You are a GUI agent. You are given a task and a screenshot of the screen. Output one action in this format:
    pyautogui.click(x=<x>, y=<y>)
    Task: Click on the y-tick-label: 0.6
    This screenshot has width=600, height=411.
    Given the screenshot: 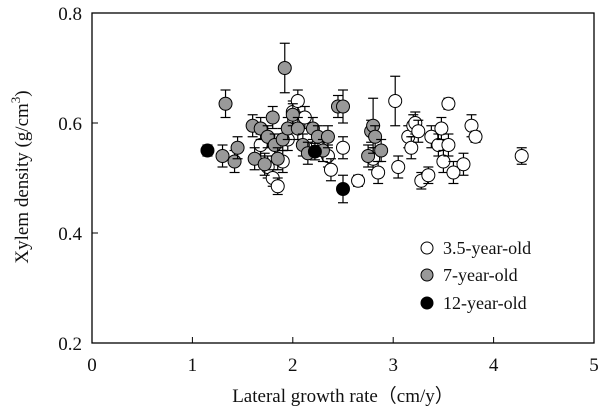 What is the action you would take?
    pyautogui.click(x=70, y=124)
    